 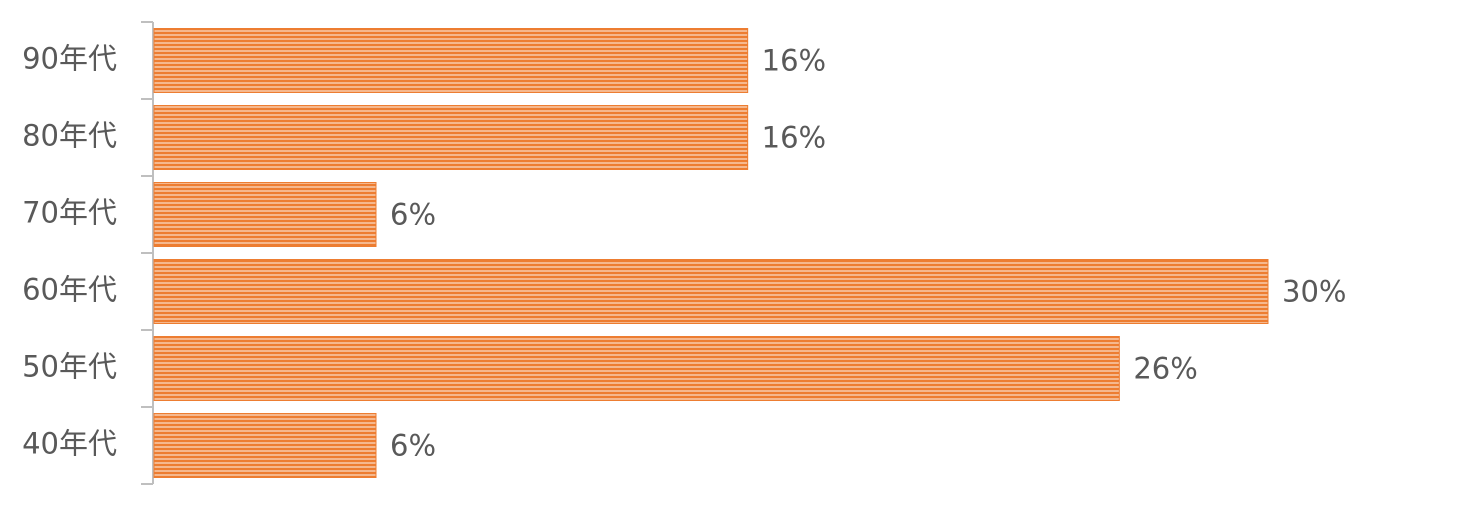 I want to click on y-tick-label: 60年代, so click(x=69, y=290).